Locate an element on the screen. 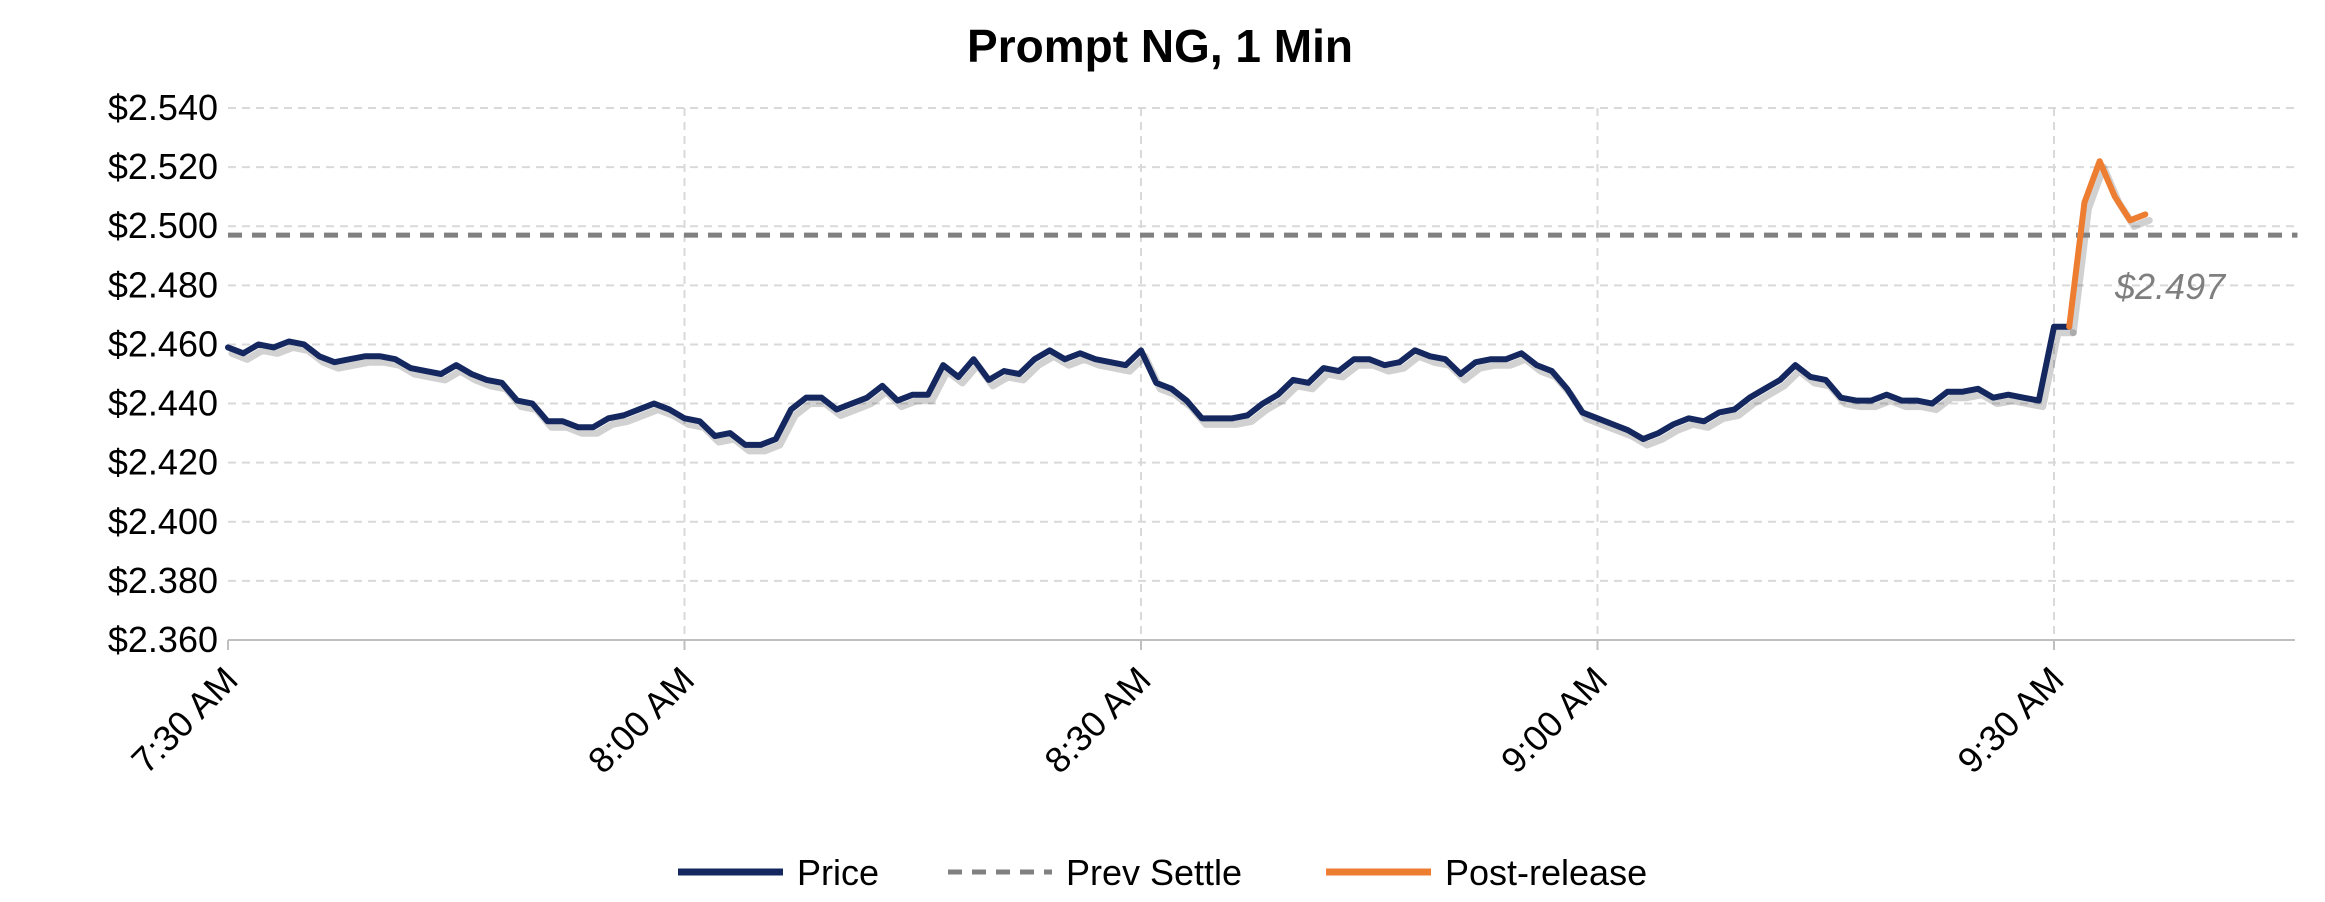 Image resolution: width=2325 pixels, height=902 pixels. x-axis-ticks: 7:30 AM 8:00 AM 8:30 AM 9:00 AM 9:30 AM is located at coordinates (1097, 720).